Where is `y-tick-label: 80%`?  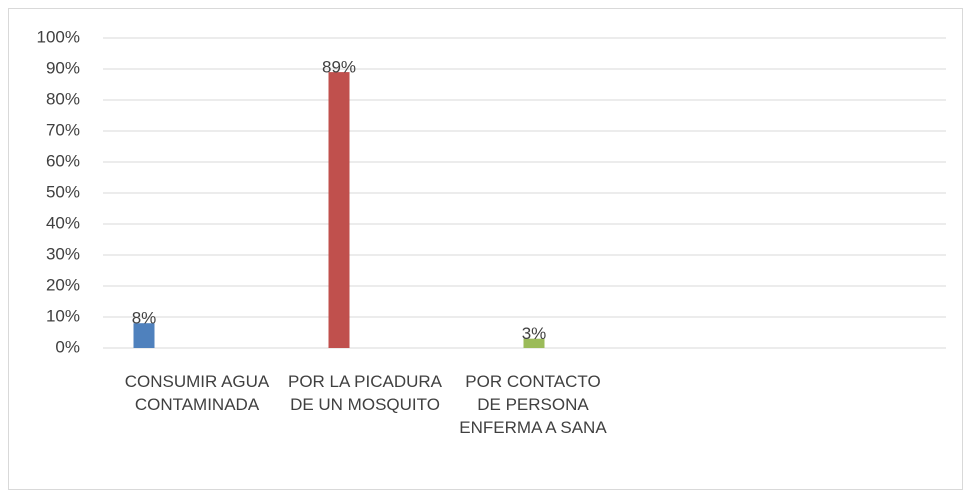 y-tick-label: 80% is located at coordinates (63, 98).